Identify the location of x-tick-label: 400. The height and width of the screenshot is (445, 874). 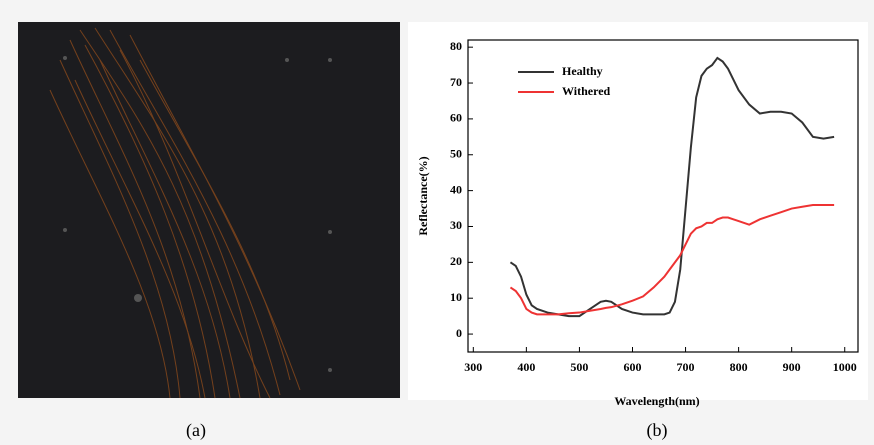
(526, 367).